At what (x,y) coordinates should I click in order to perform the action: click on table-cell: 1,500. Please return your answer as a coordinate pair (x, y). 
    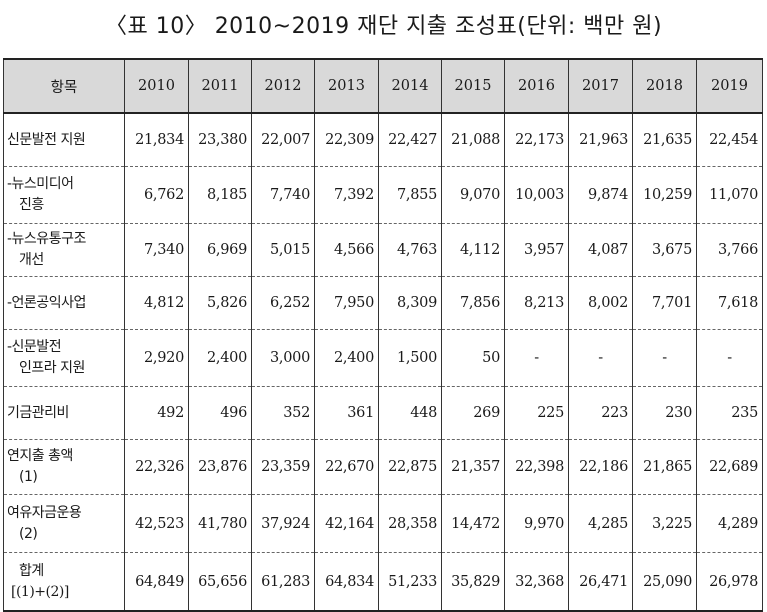
    Looking at the image, I should click on (410, 358).